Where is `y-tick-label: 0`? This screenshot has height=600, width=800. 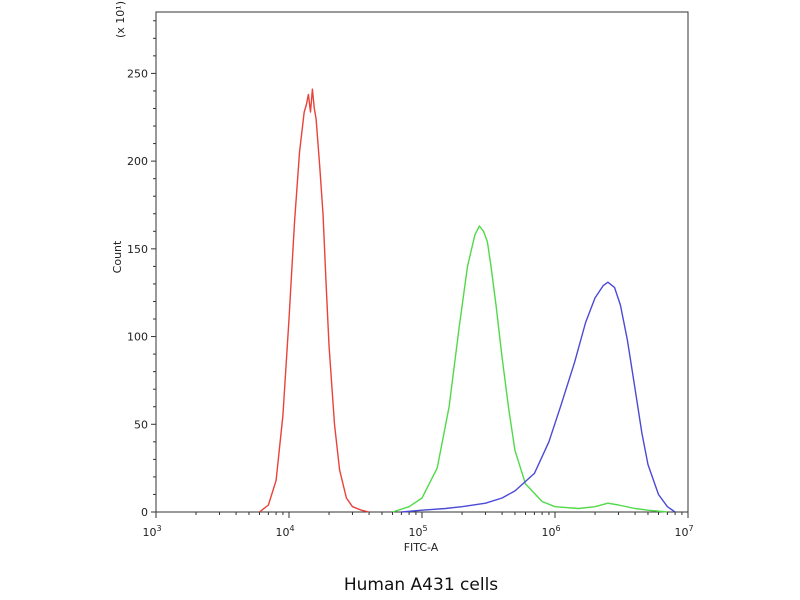
y-tick-label: 0 is located at coordinates (144, 512).